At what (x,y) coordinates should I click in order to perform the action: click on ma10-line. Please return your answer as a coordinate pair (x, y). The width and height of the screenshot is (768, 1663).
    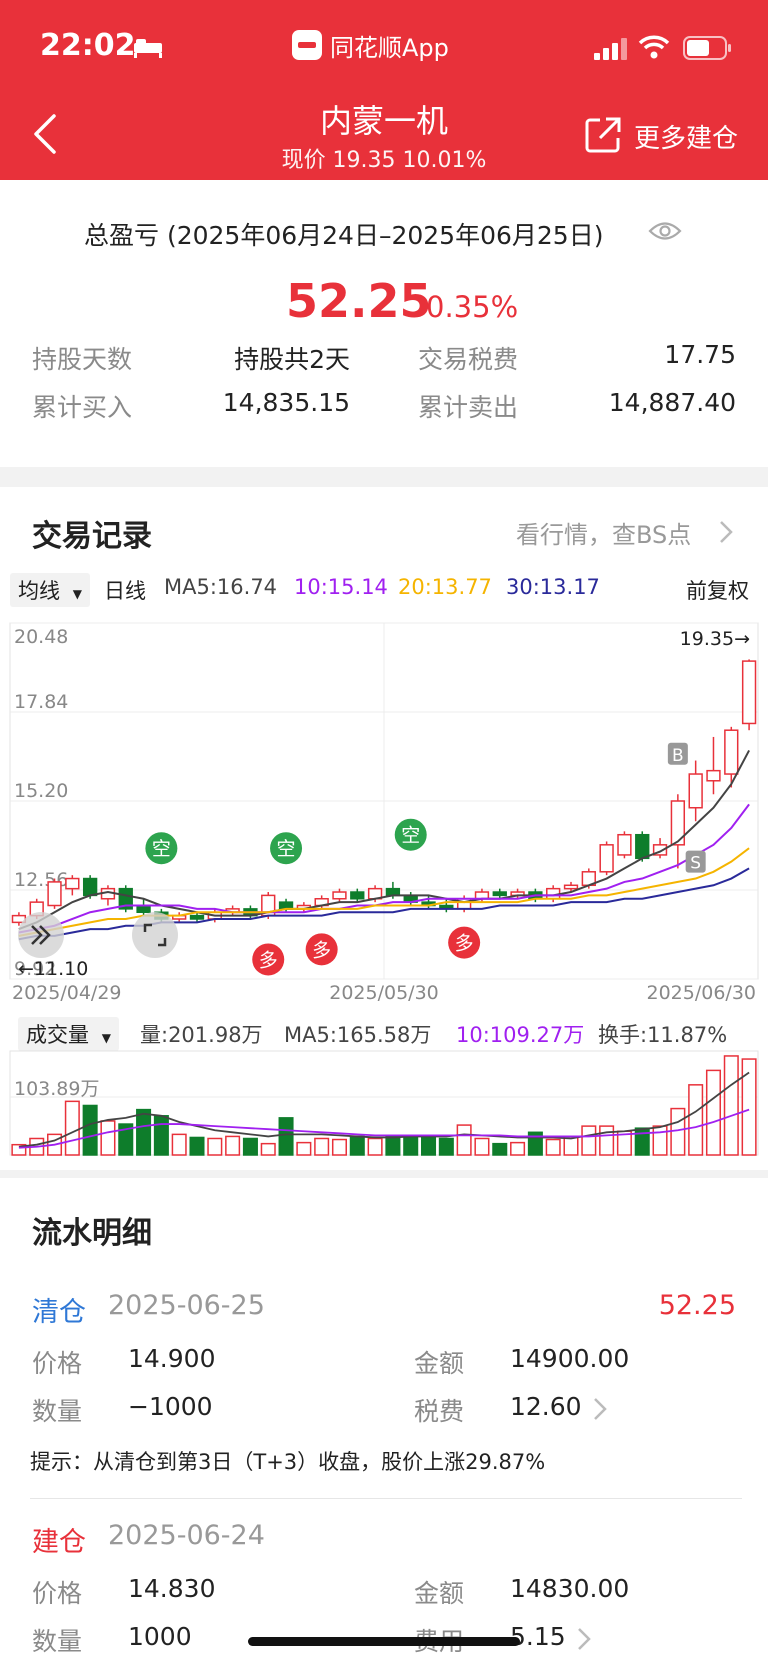
    Looking at the image, I should click on (384, 868).